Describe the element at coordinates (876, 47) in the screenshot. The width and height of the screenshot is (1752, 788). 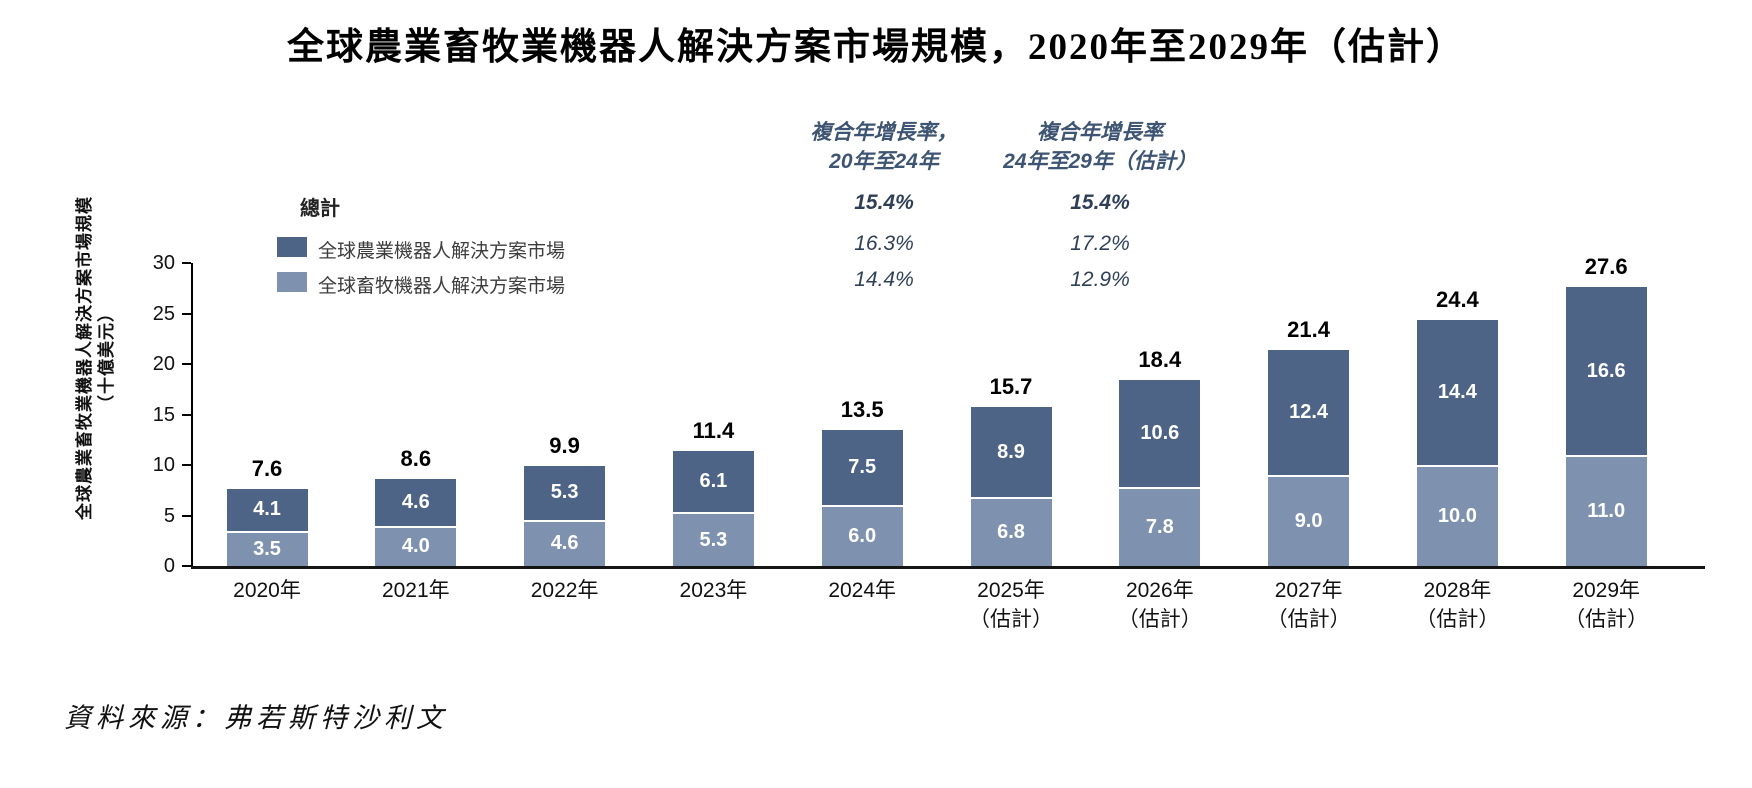
I see `chart-title: 全球農業畜牧業機器人解決方案市場規模，2020年至2029年（估計）` at that location.